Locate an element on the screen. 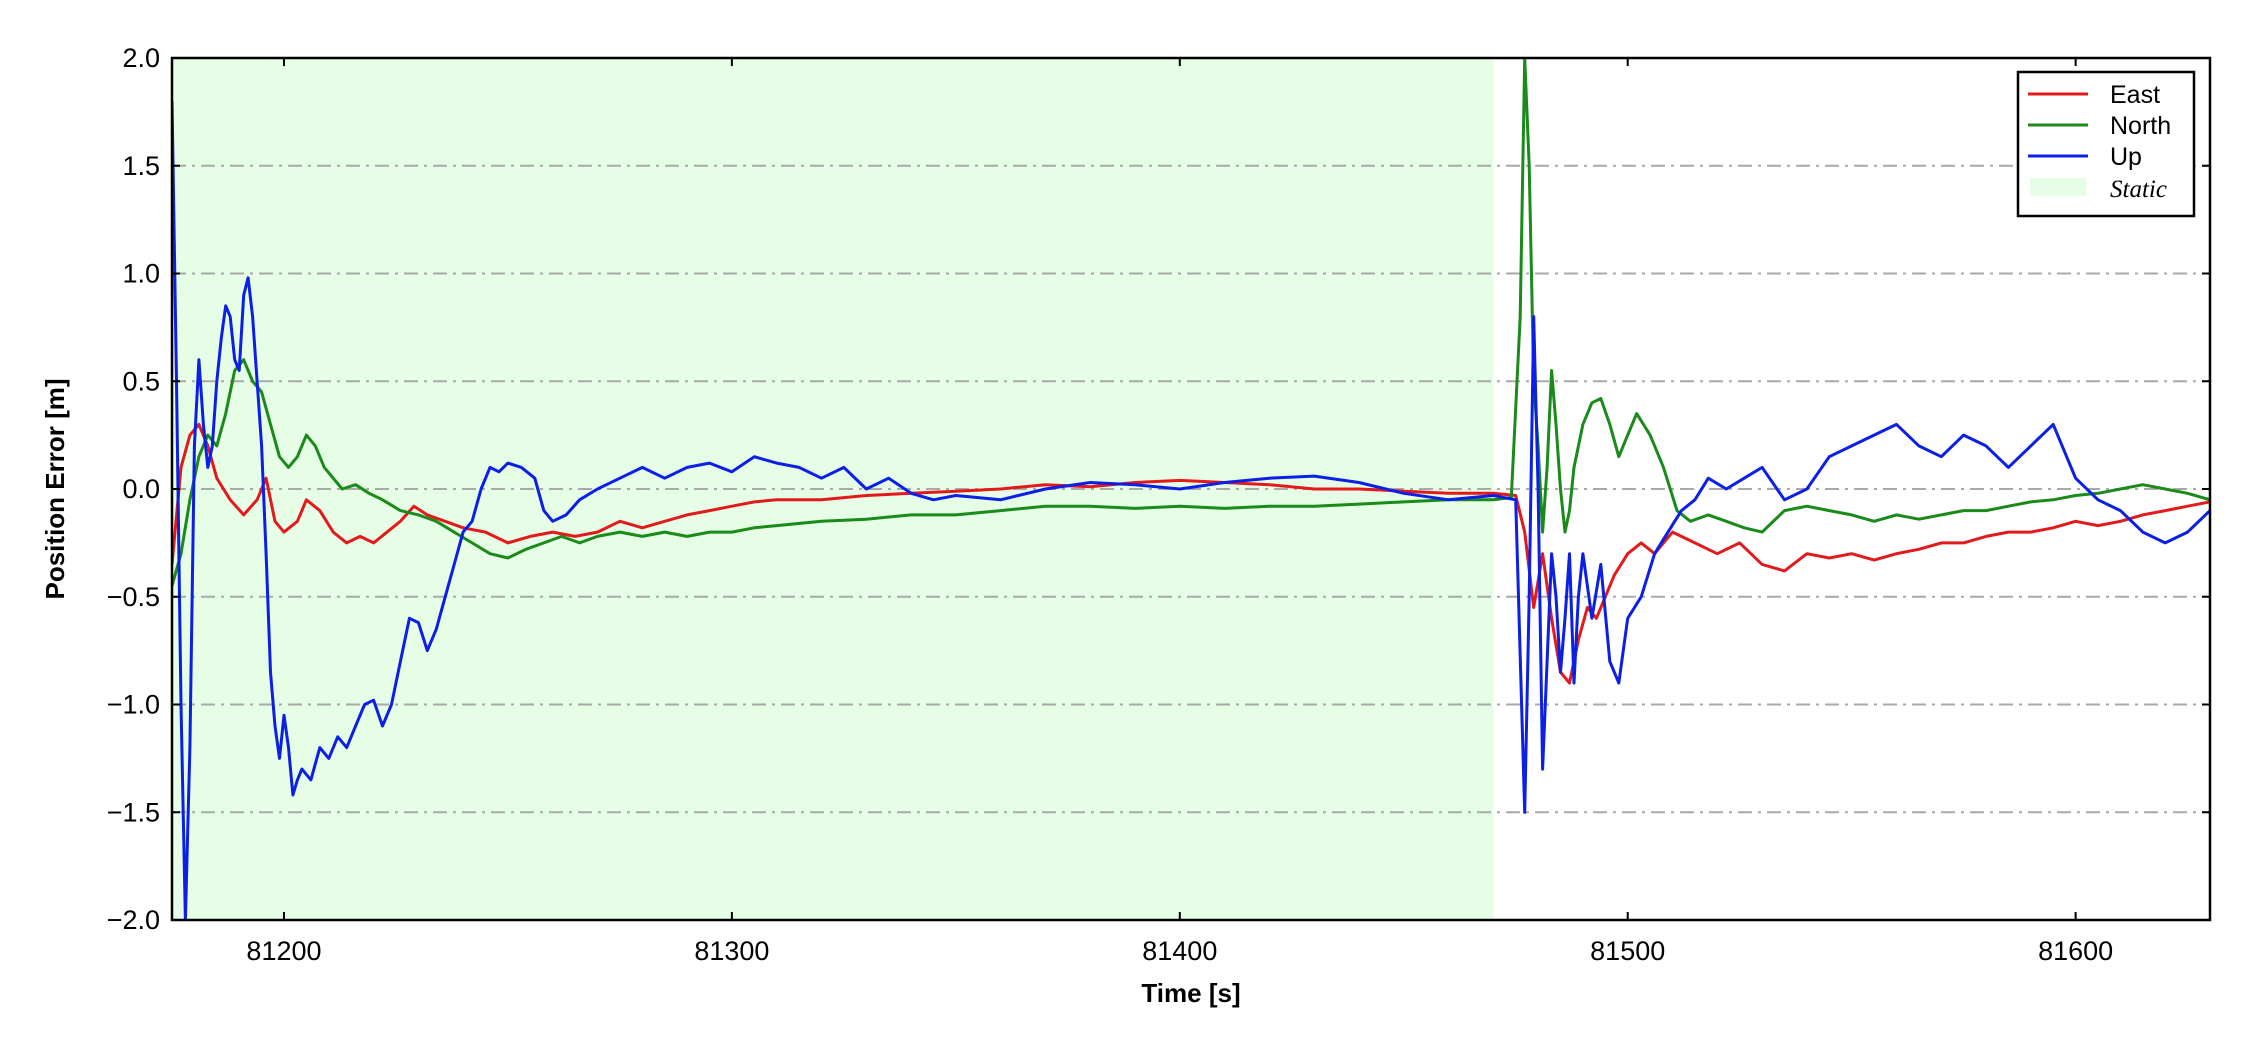 Image resolution: width=2250 pixels, height=1050 pixels. legend-up-label: Up is located at coordinates (2126, 157).